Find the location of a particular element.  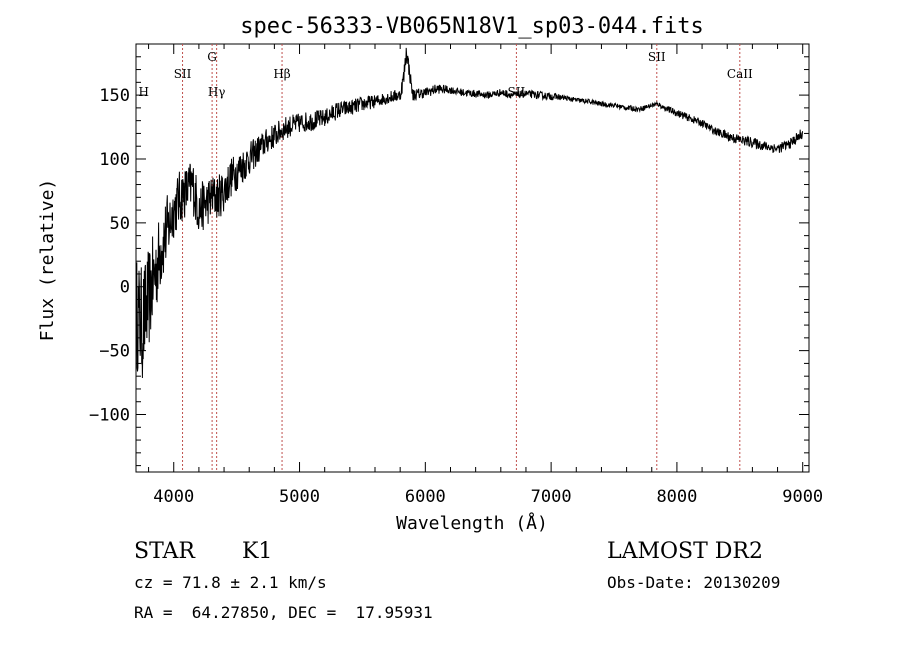

edge-marker-label: H is located at coordinates (144, 92).